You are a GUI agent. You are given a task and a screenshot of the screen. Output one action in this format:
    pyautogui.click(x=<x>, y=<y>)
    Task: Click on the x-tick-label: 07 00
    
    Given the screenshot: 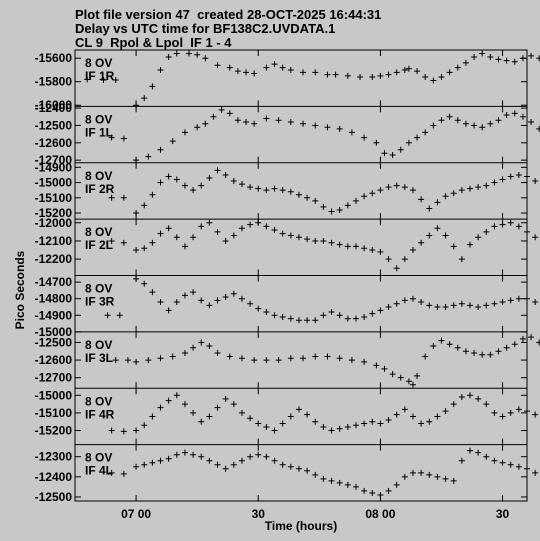 What is the action you would take?
    pyautogui.click(x=136, y=514)
    